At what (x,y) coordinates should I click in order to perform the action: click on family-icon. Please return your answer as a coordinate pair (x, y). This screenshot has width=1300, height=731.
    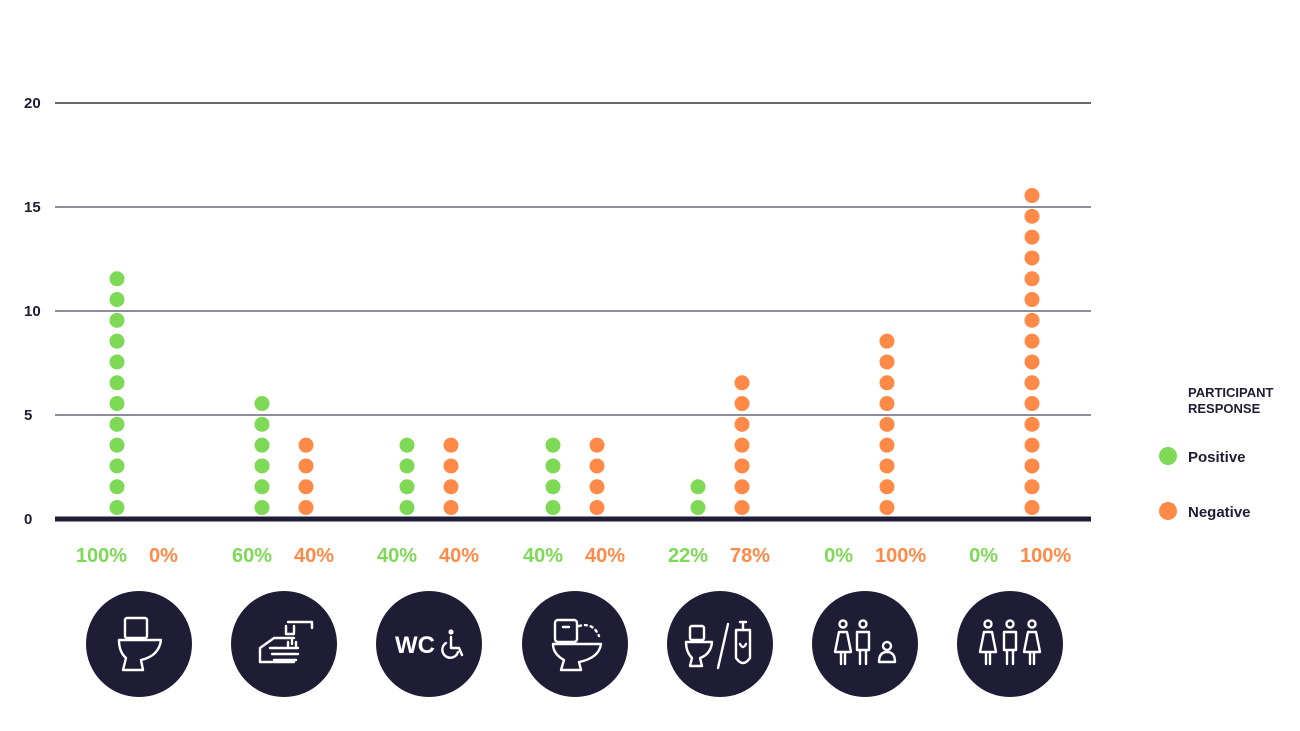
    Looking at the image, I should click on (865, 644).